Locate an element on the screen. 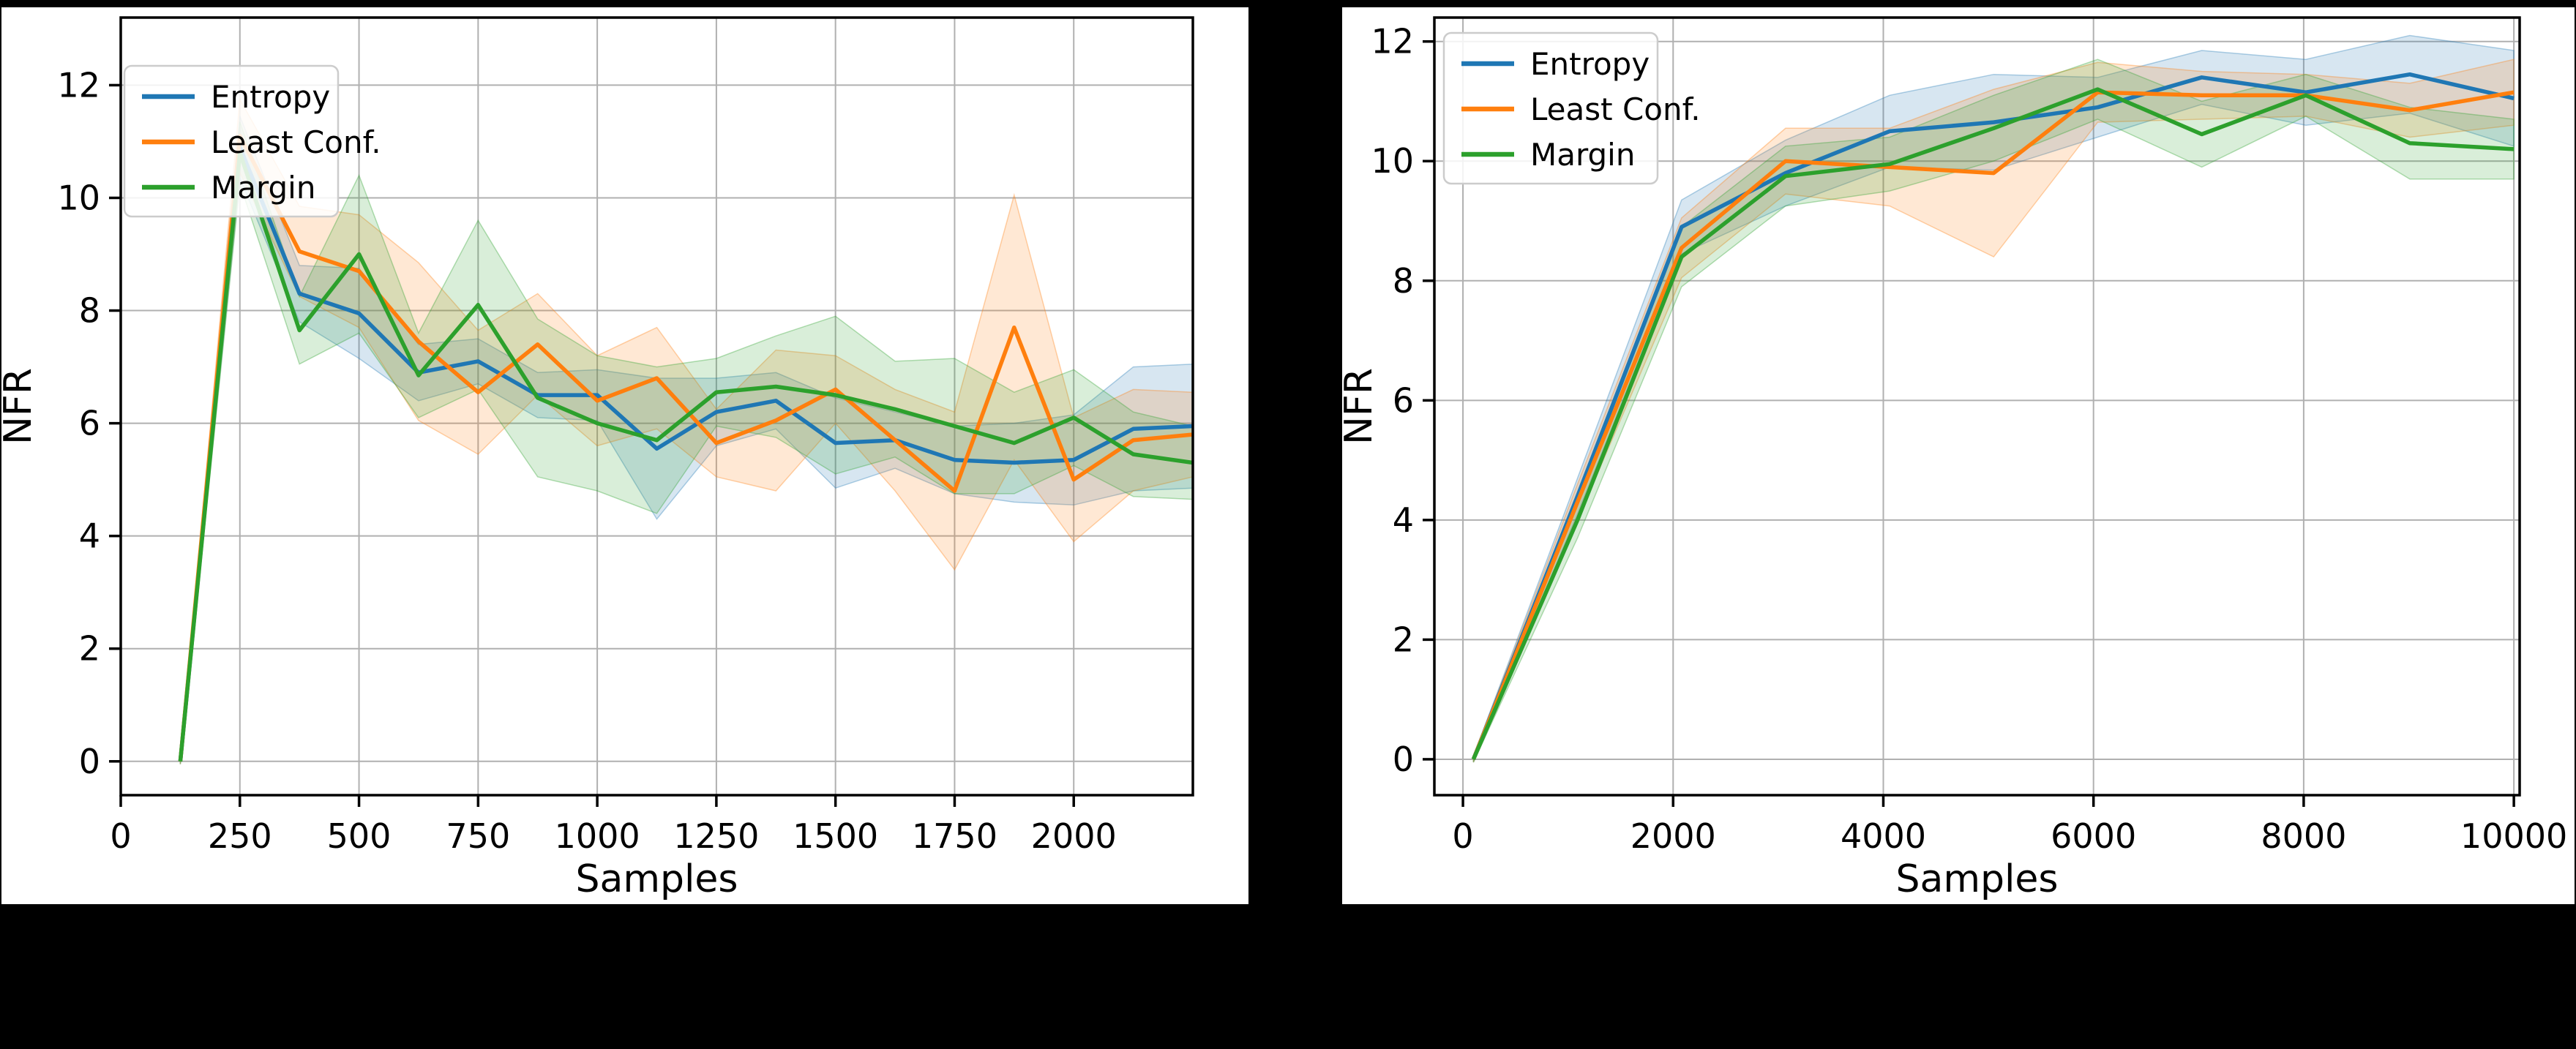 The width and height of the screenshot is (2576, 1049). x-tick-label-1500: 1500 is located at coordinates (835, 836).